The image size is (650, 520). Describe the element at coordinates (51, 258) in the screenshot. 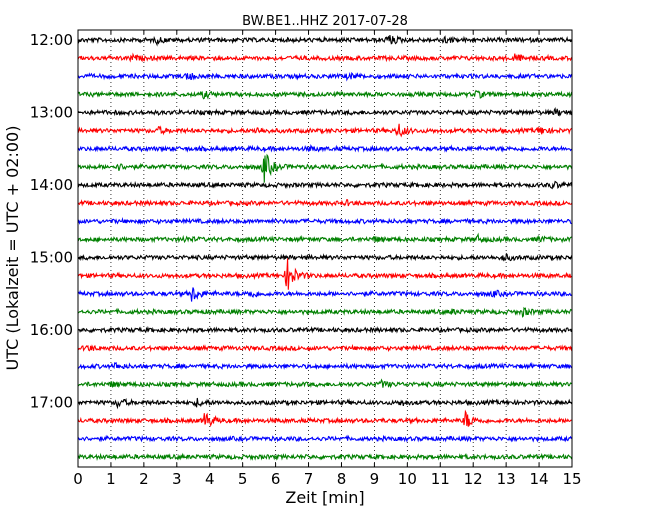

I see `y-tick-label: 15:00` at that location.